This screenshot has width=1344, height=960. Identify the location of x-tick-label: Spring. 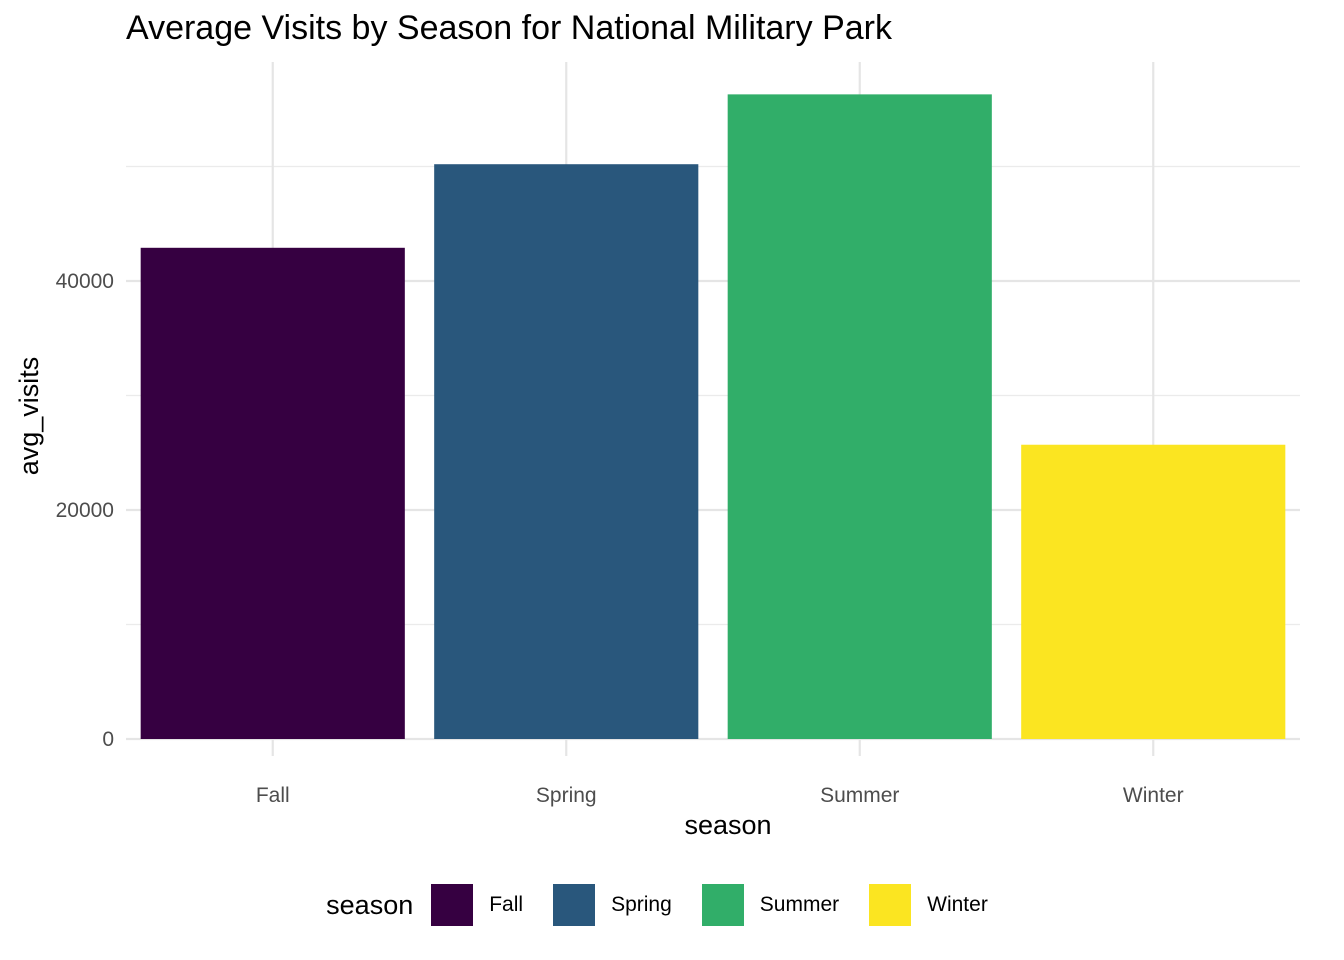
(566, 795).